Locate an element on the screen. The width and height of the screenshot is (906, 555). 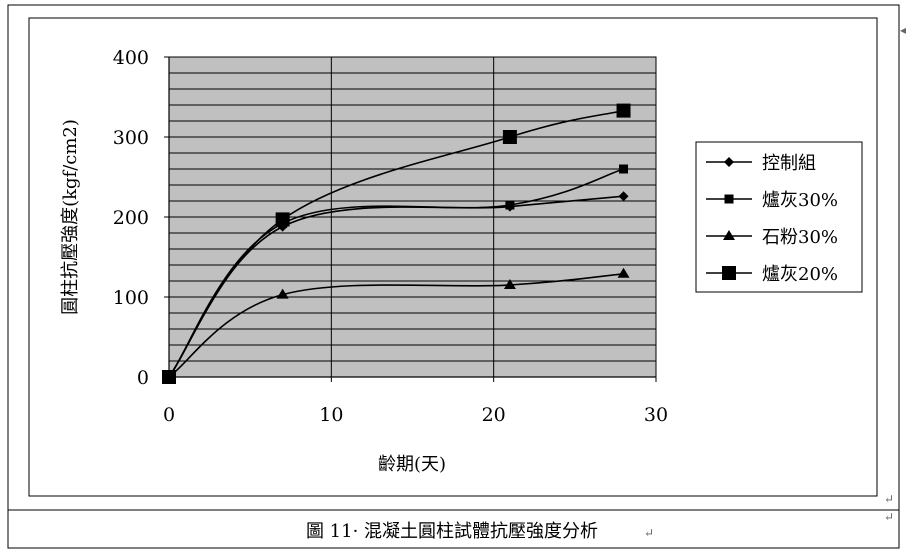
y-tick-label: 200 is located at coordinates (131, 218).